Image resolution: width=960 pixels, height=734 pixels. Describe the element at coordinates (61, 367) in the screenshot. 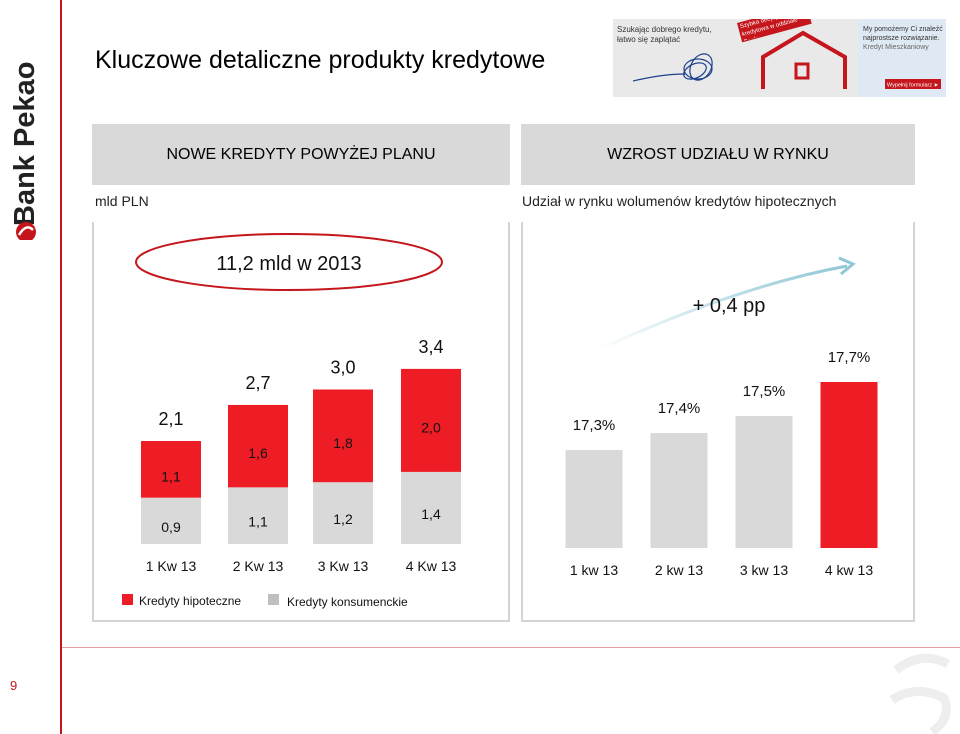

I see `sidebar-line` at that location.